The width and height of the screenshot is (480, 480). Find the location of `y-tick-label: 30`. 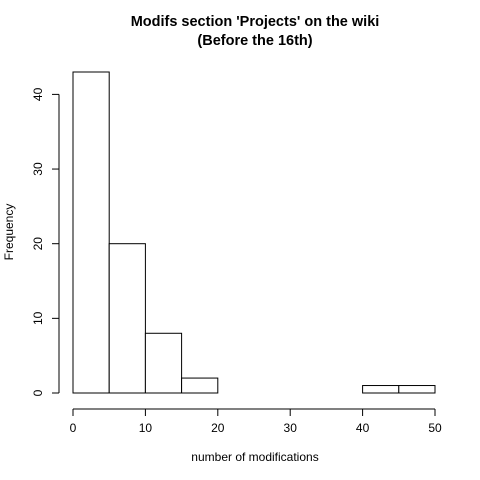

y-tick-label: 30 is located at coordinates (38, 169).